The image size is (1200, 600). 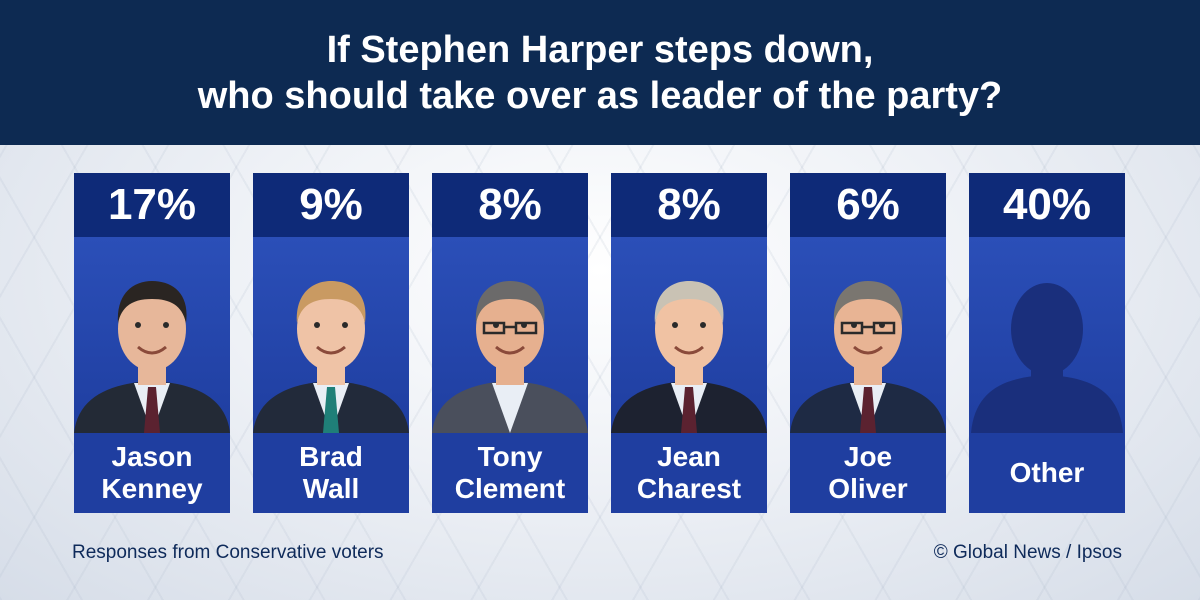 I want to click on percentage-label: 9%, so click(x=331, y=205).